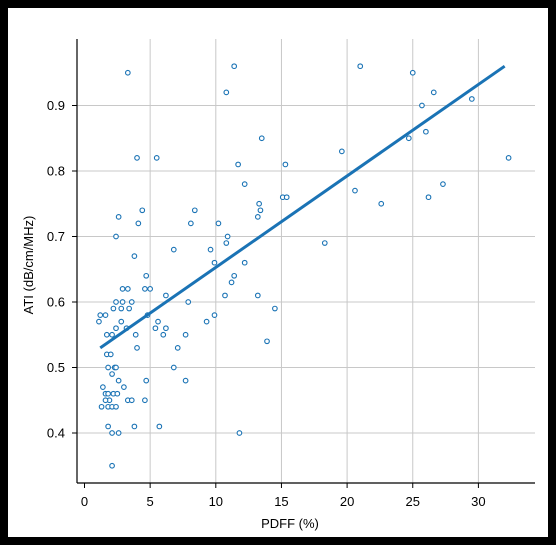  What do you see at coordinates (413, 501) in the screenshot?
I see `x-tick-label: 25` at bounding box center [413, 501].